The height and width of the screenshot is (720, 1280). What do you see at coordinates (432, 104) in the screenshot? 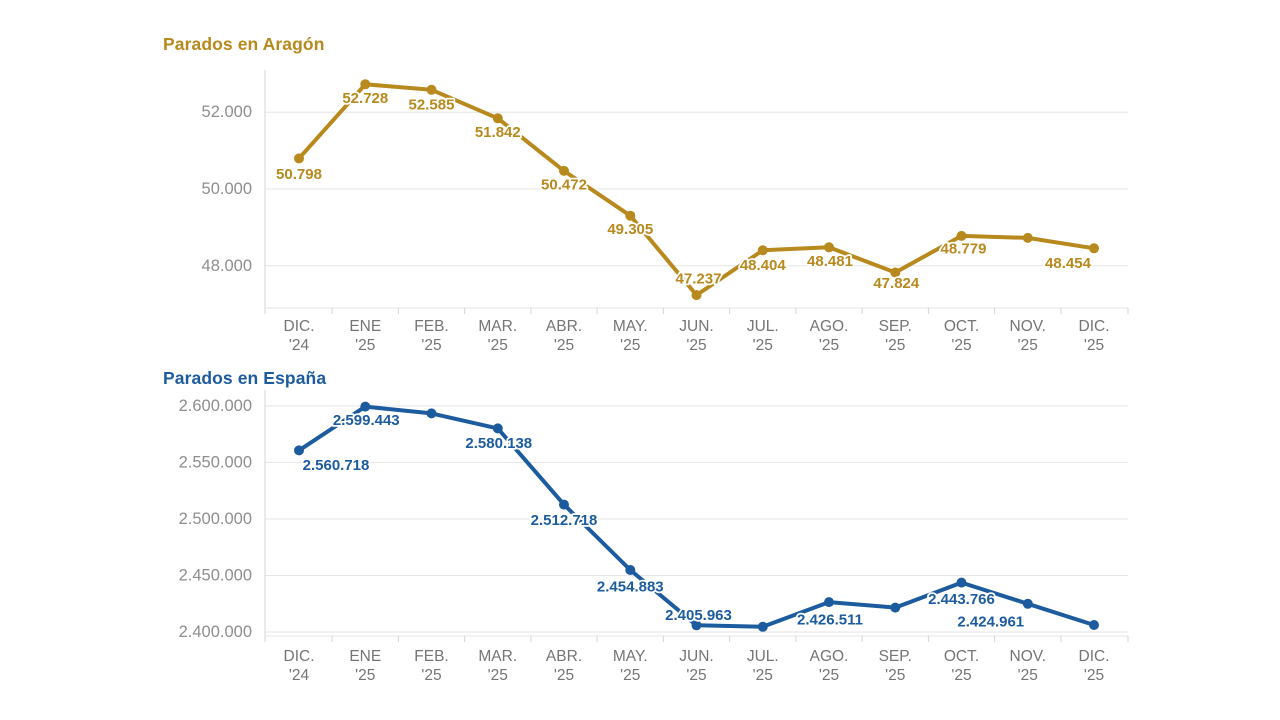
I see `data-point-label: 52.585` at bounding box center [432, 104].